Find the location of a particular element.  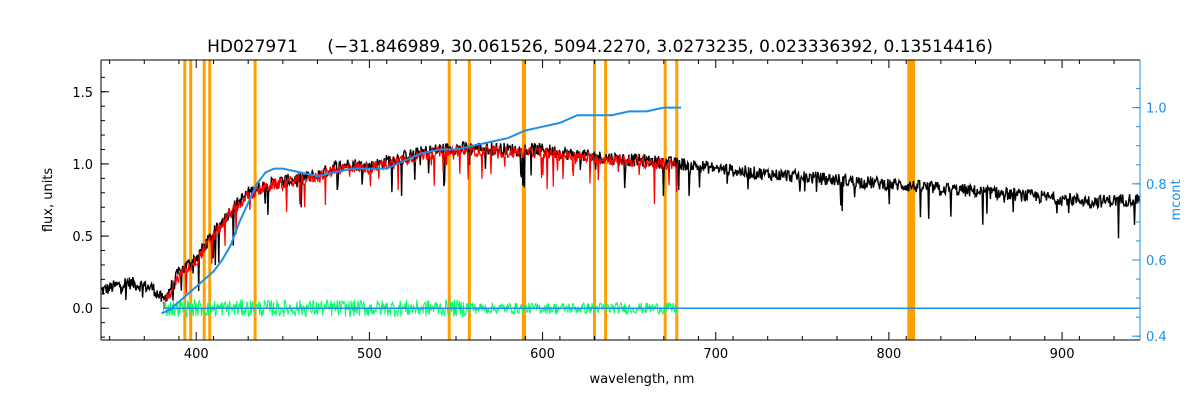

y2-tick-label-0: 0.4 is located at coordinates (1156, 337).